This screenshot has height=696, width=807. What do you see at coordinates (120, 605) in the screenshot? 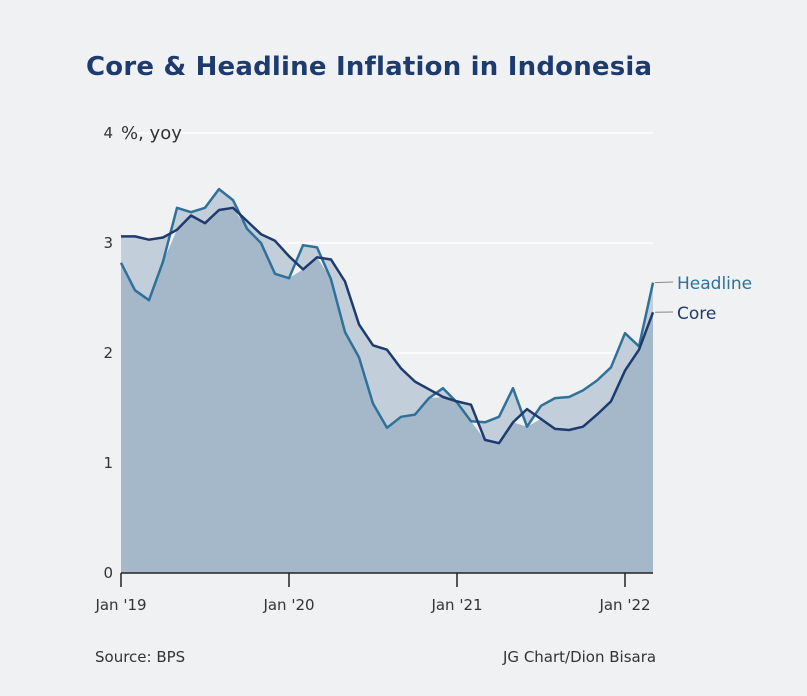
I see `x-tick-label: Jan '19` at bounding box center [120, 605].